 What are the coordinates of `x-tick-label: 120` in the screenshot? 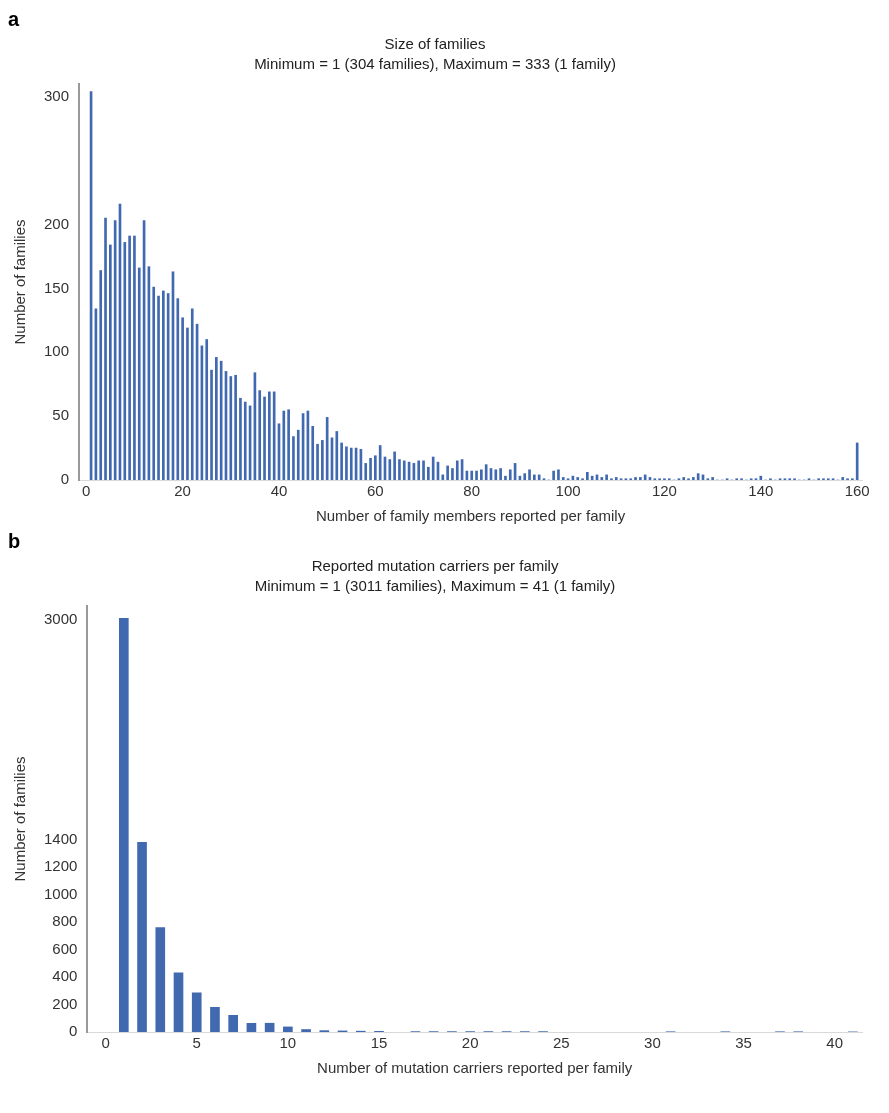 It's located at (664, 491).